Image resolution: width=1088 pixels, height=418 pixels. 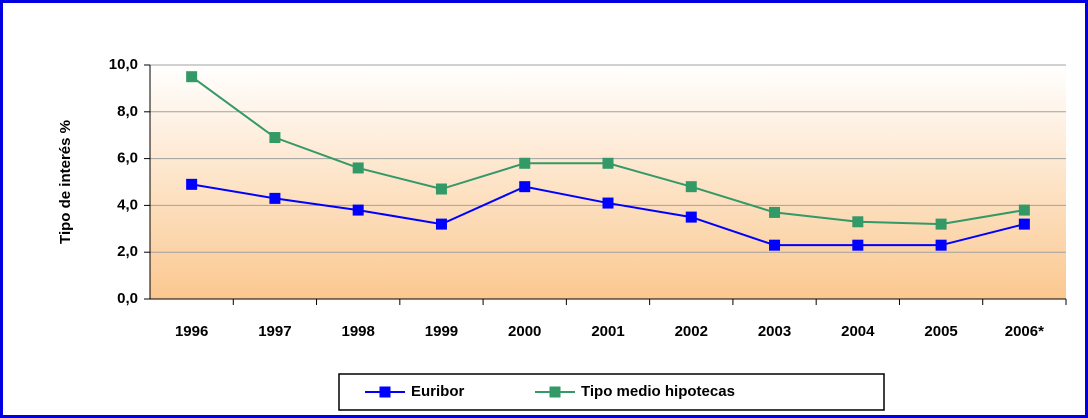 What do you see at coordinates (127, 204) in the screenshot?
I see `y-tick-label: 4,0` at bounding box center [127, 204].